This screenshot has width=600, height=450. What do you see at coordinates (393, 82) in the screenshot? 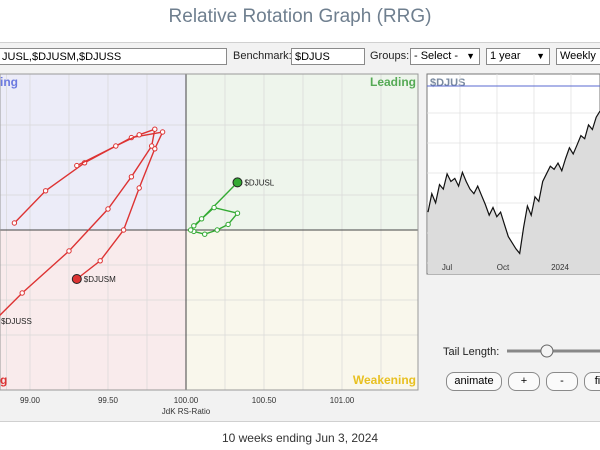
I see `leading-label: Leading` at bounding box center [393, 82].